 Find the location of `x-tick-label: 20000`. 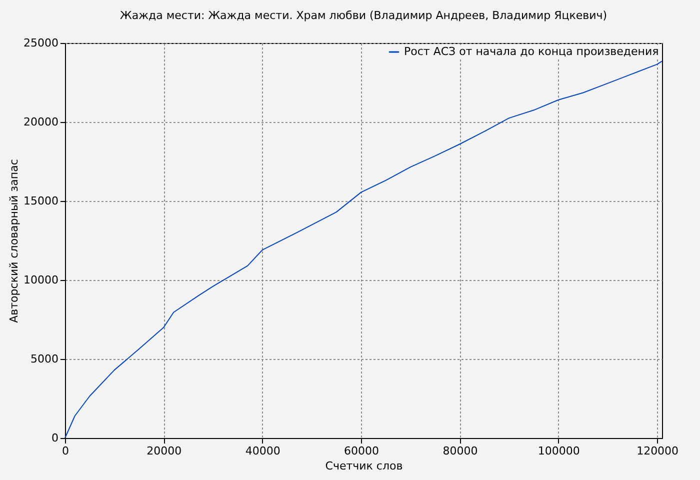

x-tick-label: 20000 is located at coordinates (164, 451).